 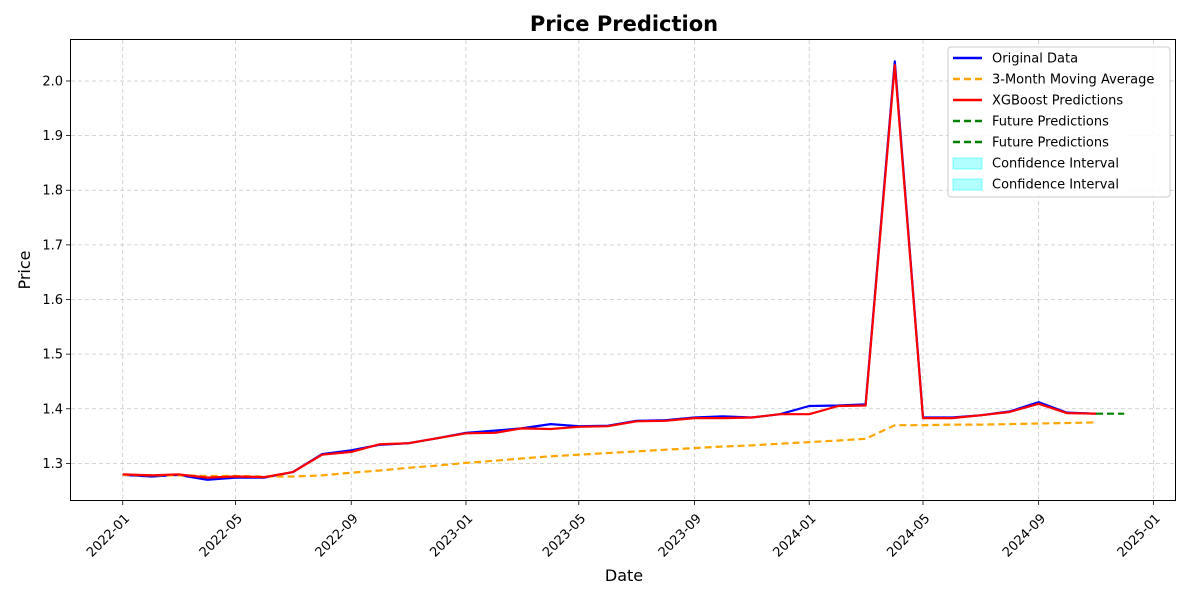 I want to click on x-tick-label: 2022-01, so click(x=108, y=535).